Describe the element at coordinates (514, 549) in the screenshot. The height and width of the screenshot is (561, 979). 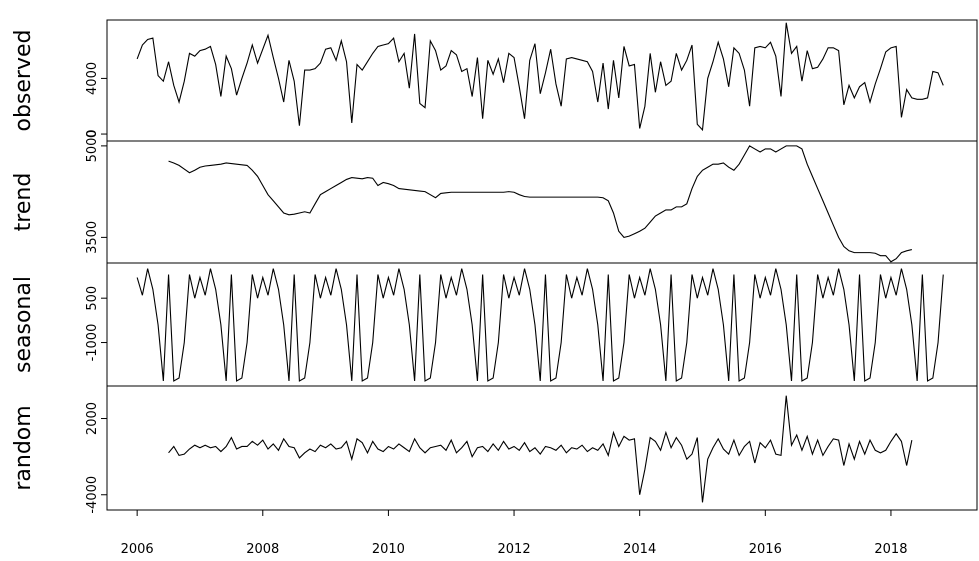
I see `x-tick-label: 2012` at that location.